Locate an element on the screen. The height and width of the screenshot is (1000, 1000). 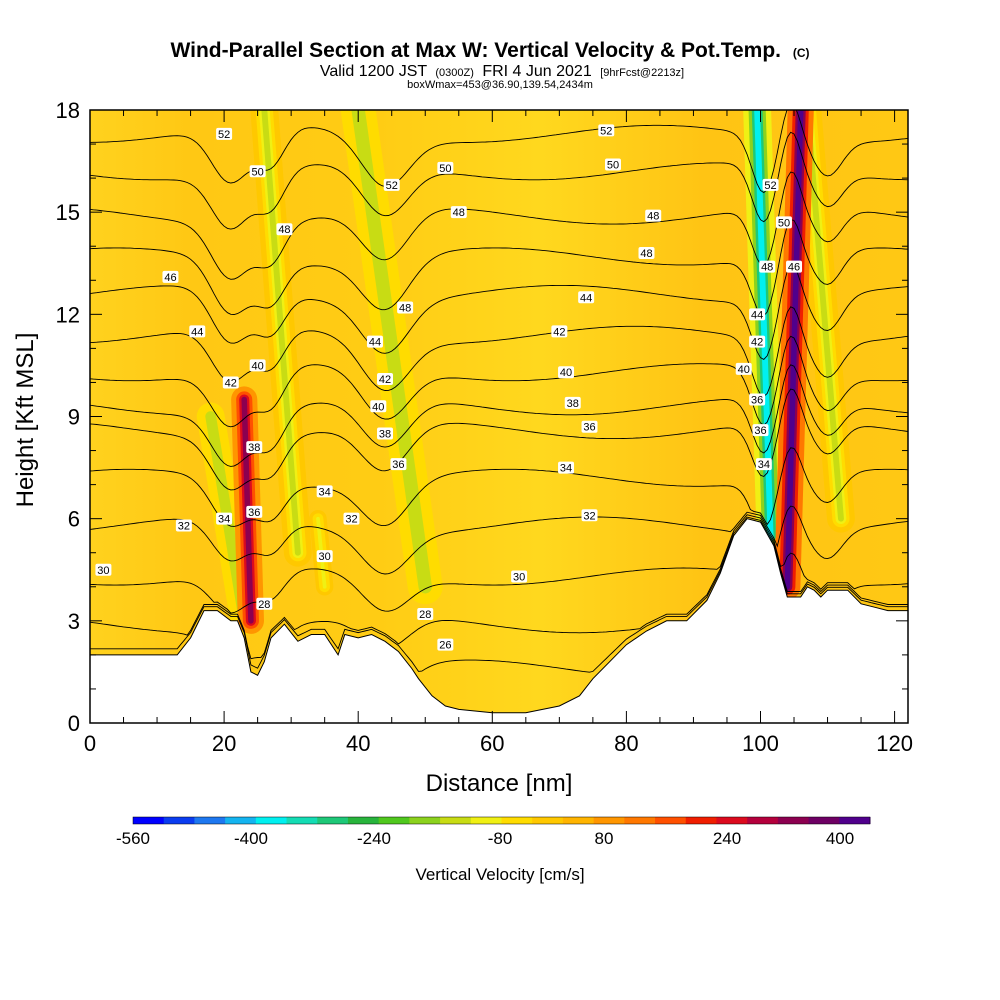
contour-label-text: 38 is located at coordinates (385, 435).